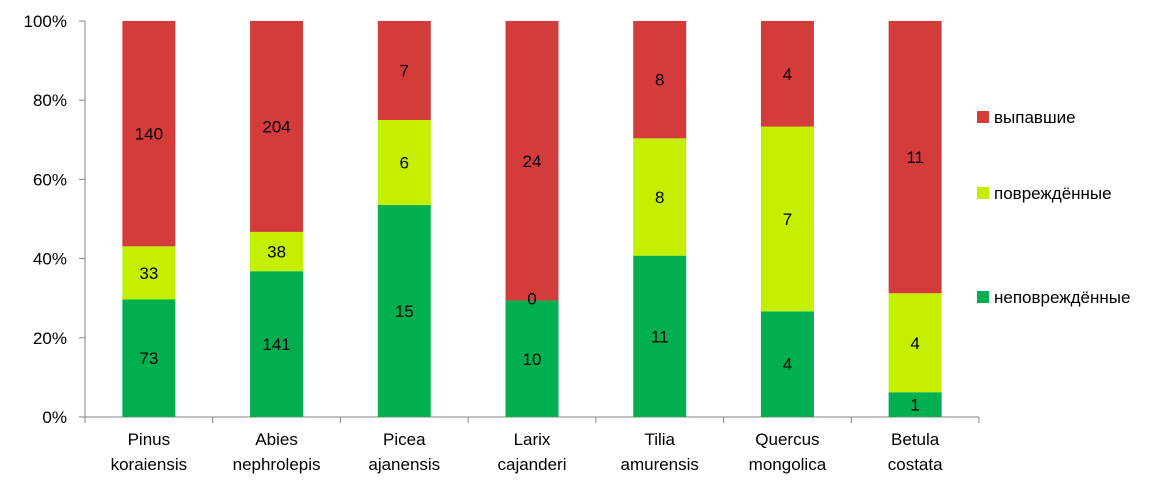  I want to click on legend-label: повреждённые, so click(1053, 193).